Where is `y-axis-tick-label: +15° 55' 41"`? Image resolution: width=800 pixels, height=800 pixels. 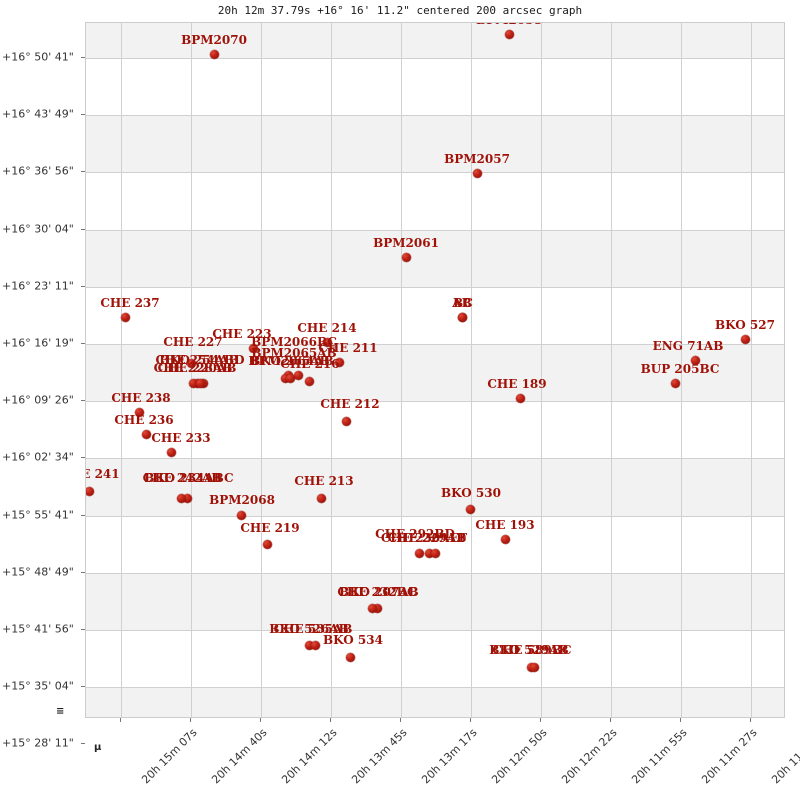 y-axis-tick-label: +15° 55' 41" is located at coordinates (38, 515).